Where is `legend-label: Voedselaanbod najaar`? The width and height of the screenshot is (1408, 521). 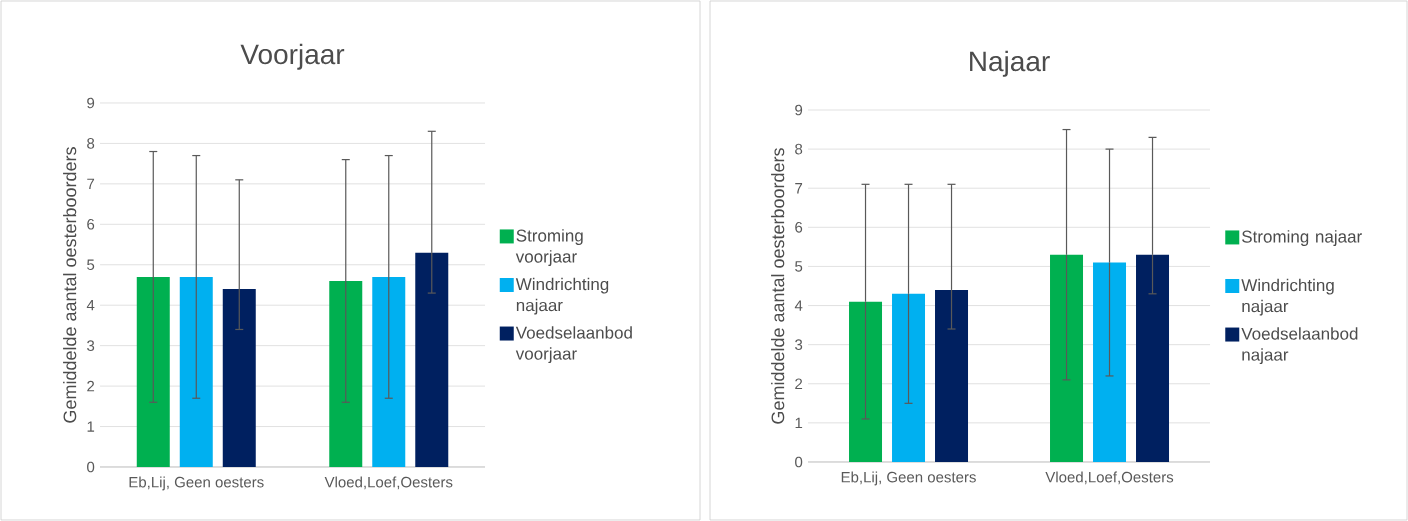 legend-label: Voedselaanbod najaar is located at coordinates (1299, 346).